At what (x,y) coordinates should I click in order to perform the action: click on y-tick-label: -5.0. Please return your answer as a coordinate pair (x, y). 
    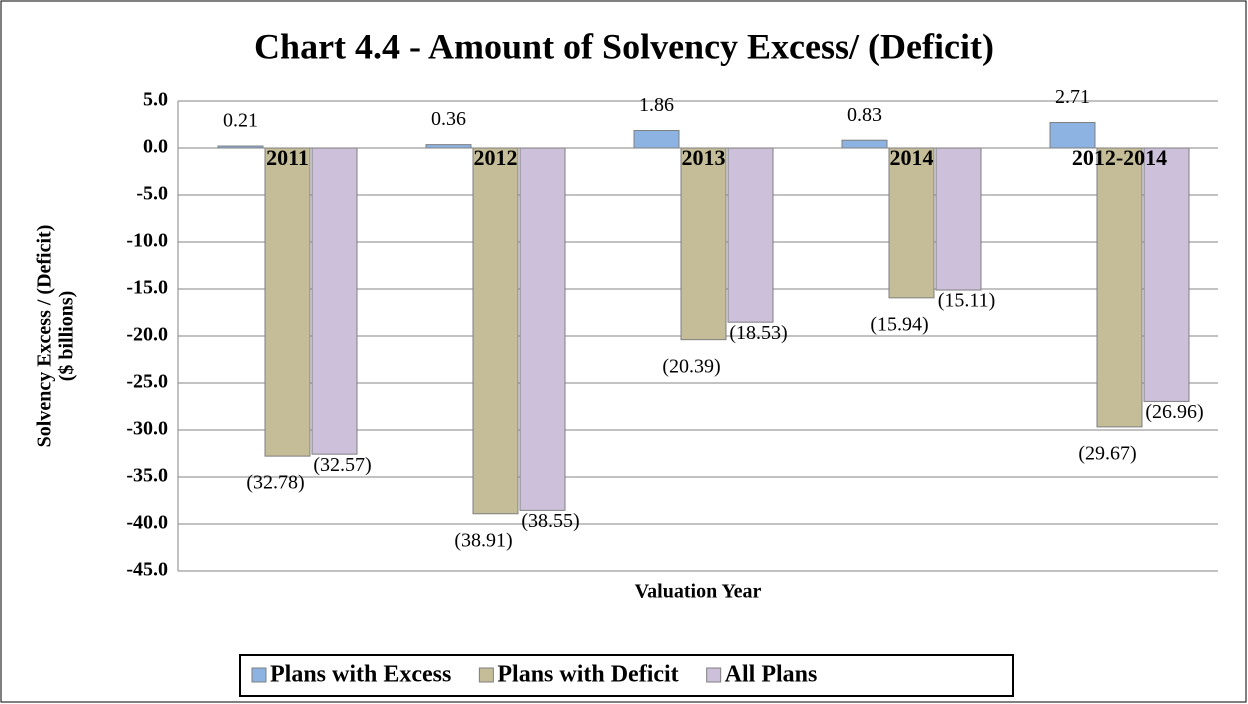
    Looking at the image, I should click on (152, 194).